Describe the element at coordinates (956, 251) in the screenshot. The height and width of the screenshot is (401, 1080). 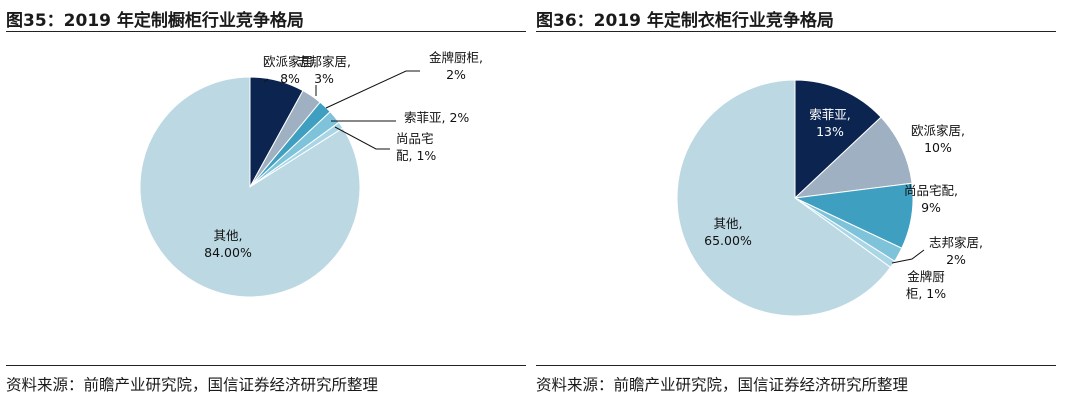
I see `data-label: 志邦家居, 2%` at that location.